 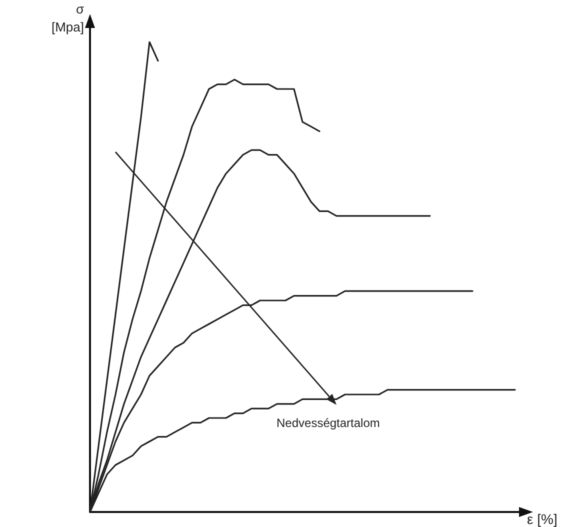 I want to click on y-axis-title: σ [Mpa], so click(x=67, y=18).